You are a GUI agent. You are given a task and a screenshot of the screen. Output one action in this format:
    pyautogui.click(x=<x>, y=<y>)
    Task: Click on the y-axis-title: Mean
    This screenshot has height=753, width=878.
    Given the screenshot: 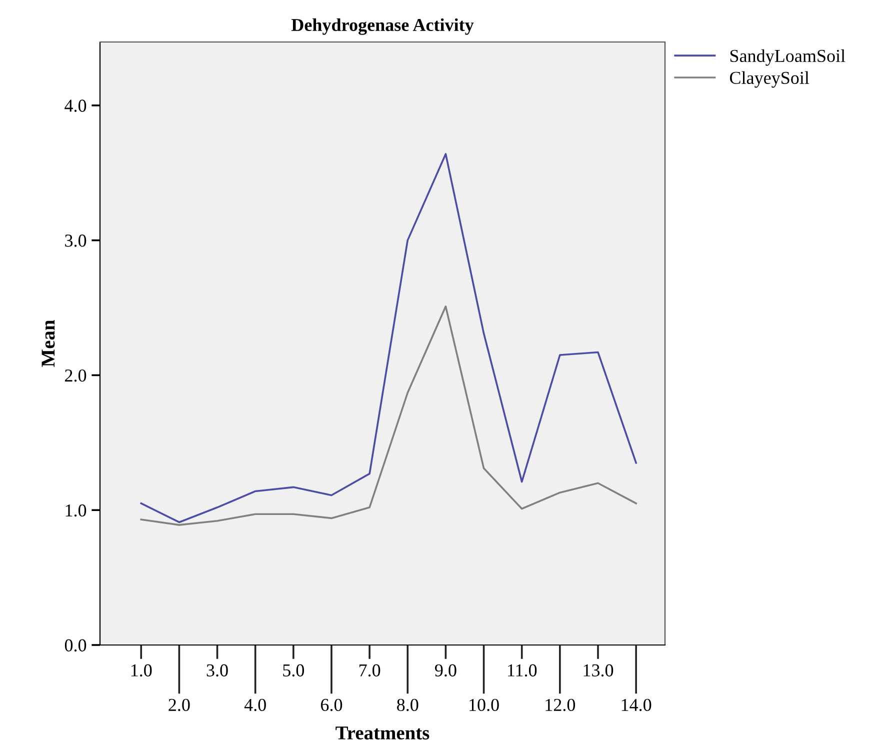 What is the action you would take?
    pyautogui.click(x=48, y=343)
    